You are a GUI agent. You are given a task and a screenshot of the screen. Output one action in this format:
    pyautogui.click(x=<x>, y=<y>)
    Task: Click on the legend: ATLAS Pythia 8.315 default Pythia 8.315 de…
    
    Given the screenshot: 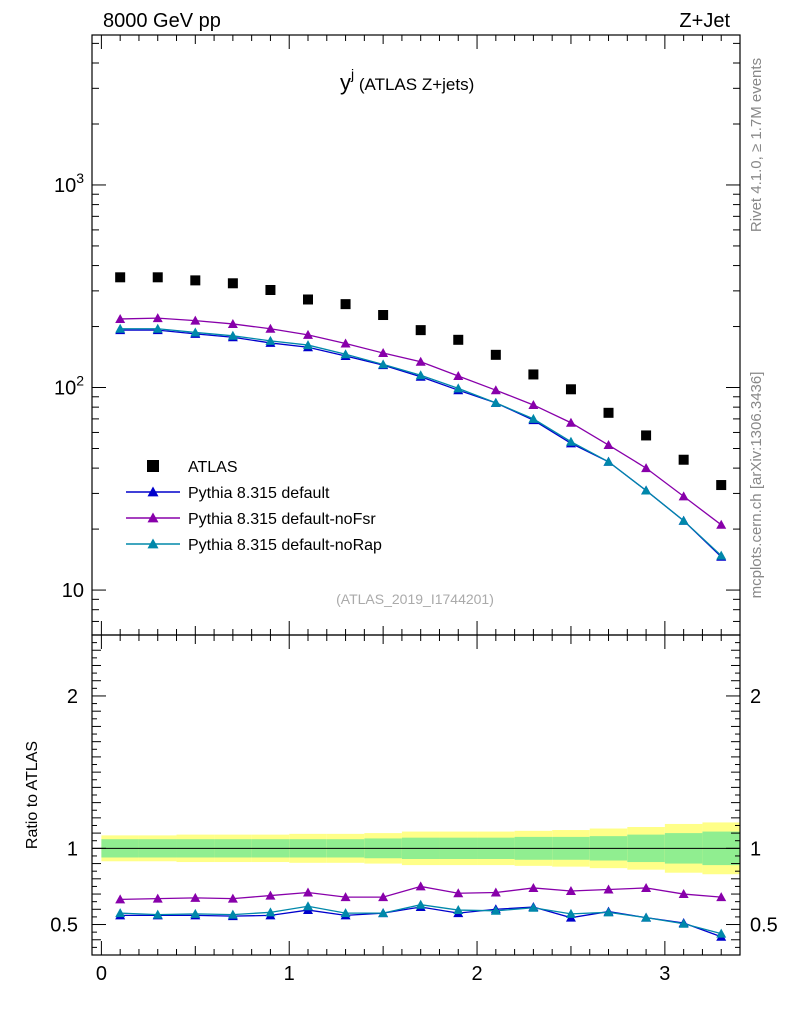 What is the action you would take?
    pyautogui.click(x=254, y=506)
    